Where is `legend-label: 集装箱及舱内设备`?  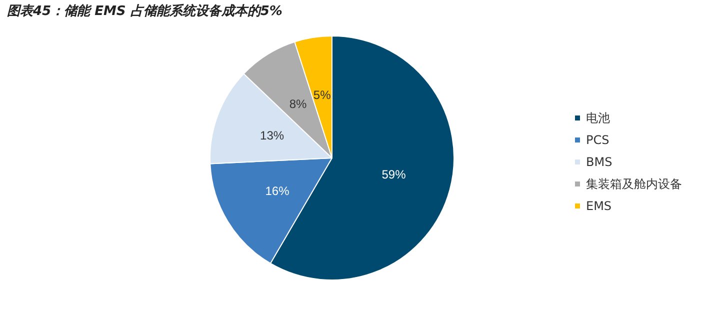 legend-label: 集装箱及舱内设备 is located at coordinates (634, 184).